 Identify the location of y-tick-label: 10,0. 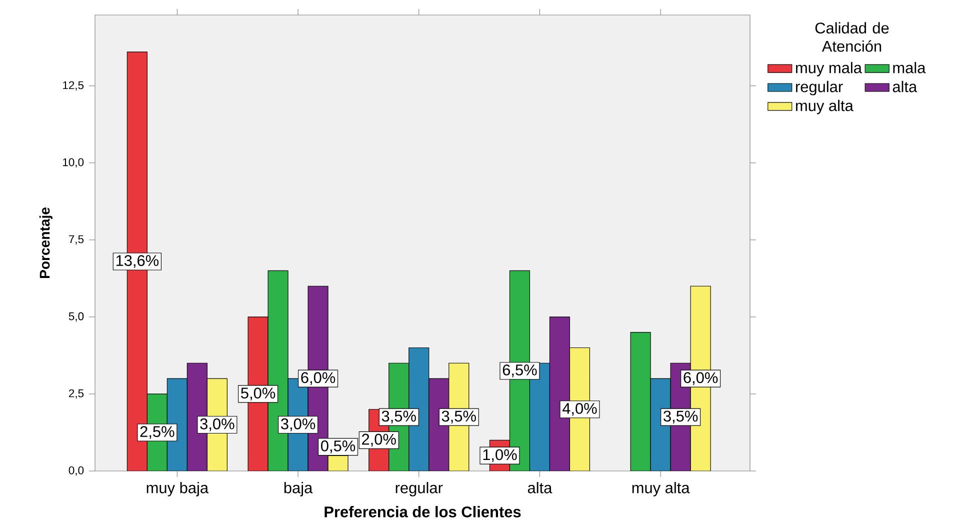
(73, 163).